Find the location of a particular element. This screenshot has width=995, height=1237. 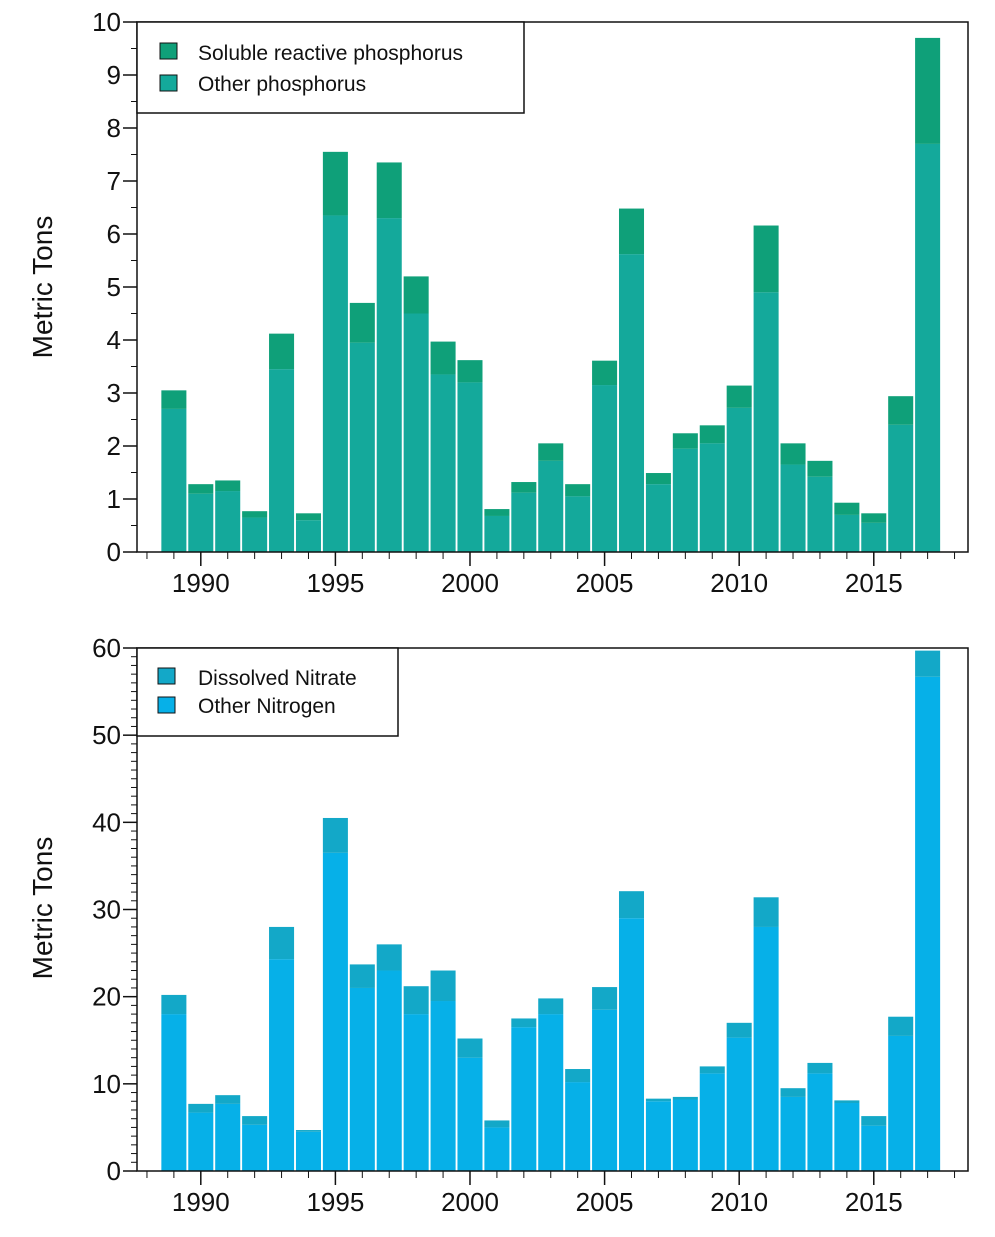

bar-other-phosphorus-2006 is located at coordinates (631, 403).